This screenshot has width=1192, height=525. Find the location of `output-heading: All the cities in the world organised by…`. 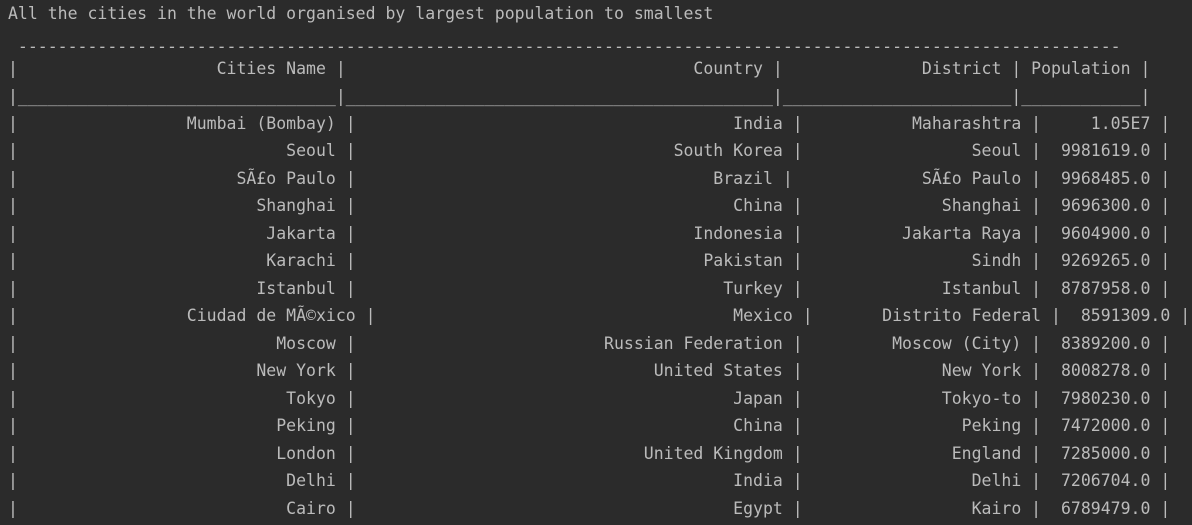

output-heading: All the cities in the world organised by… is located at coordinates (361, 13).